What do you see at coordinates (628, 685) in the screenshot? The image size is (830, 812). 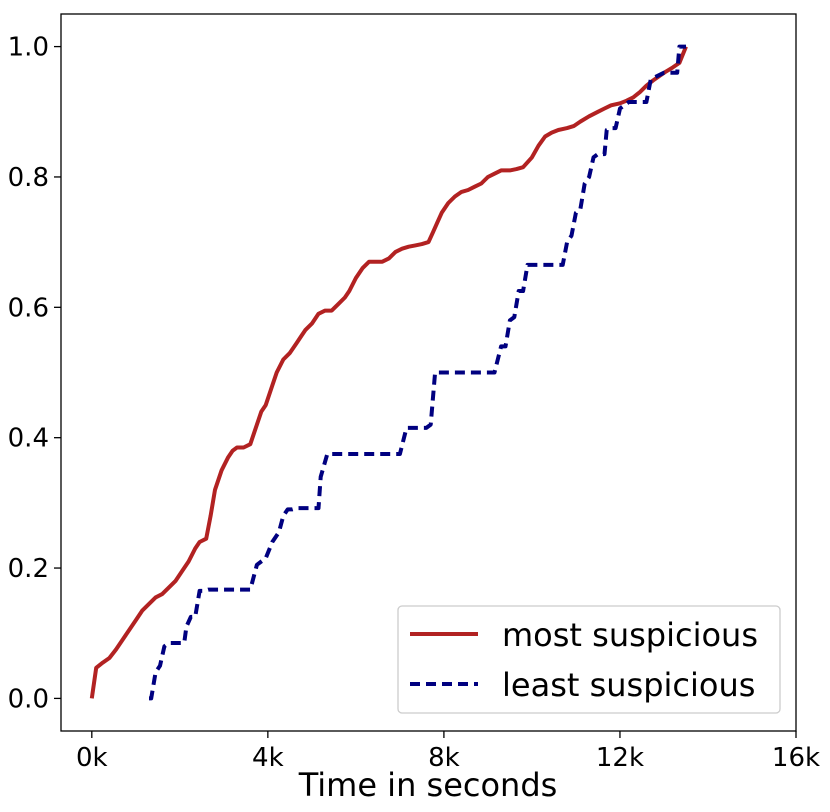 I see `legend-label-least-suspicious: least suspicious` at bounding box center [628, 685].